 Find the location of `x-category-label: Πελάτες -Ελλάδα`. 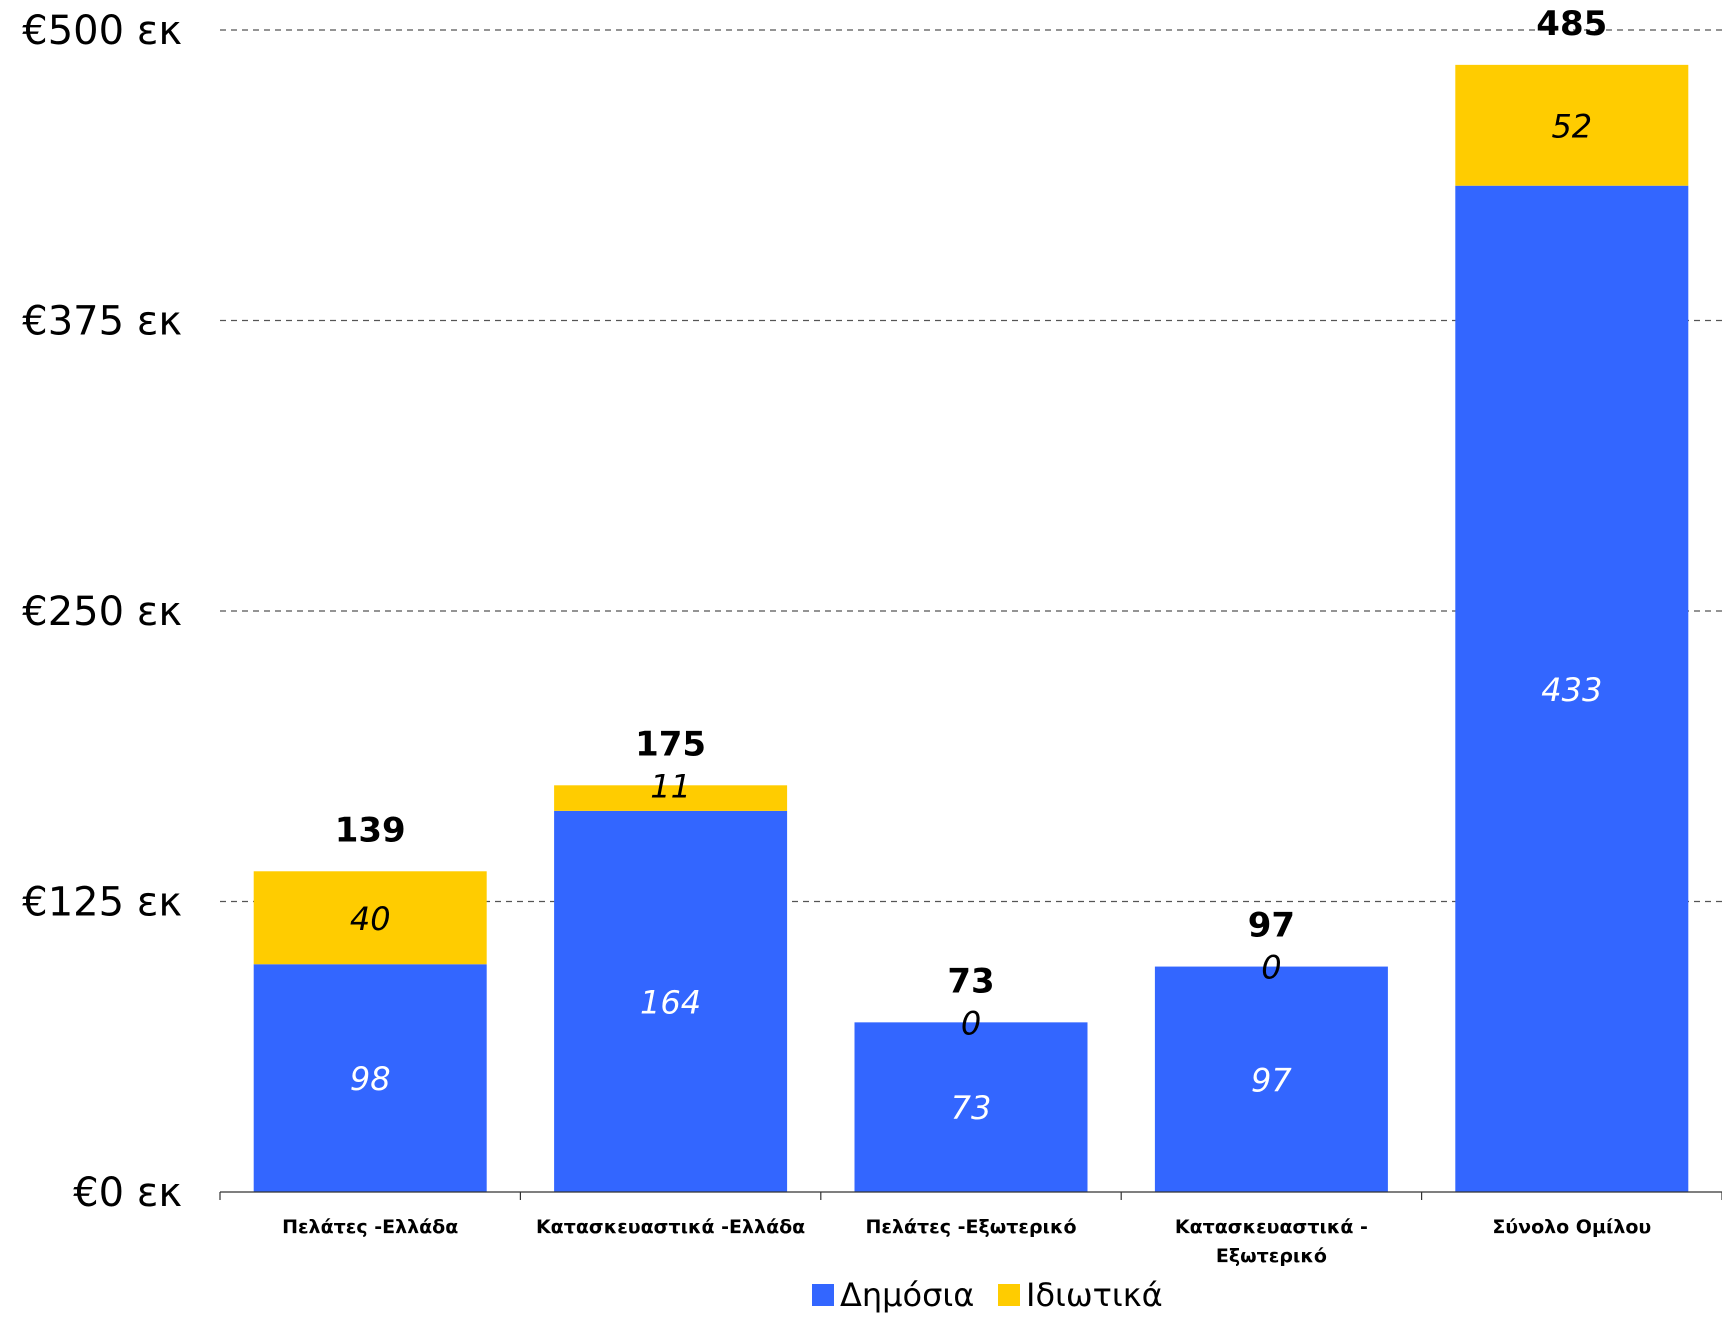

x-category-label: Πελάτες -Ελλάδα is located at coordinates (370, 1227).